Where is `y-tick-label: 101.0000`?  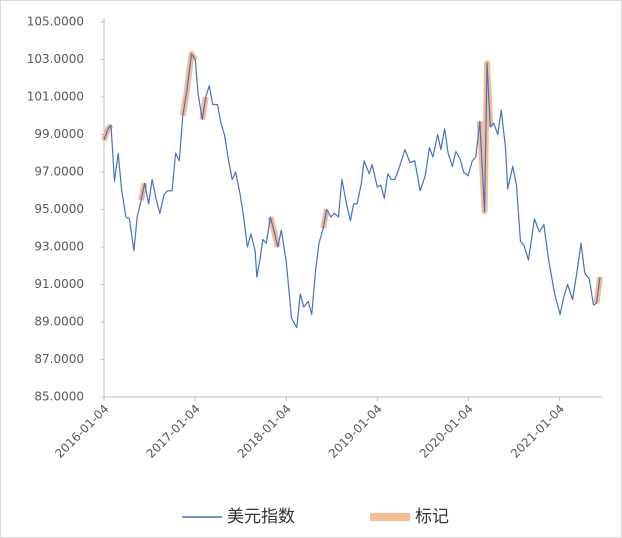
y-tick-label: 101.0000 is located at coordinates (55, 97).